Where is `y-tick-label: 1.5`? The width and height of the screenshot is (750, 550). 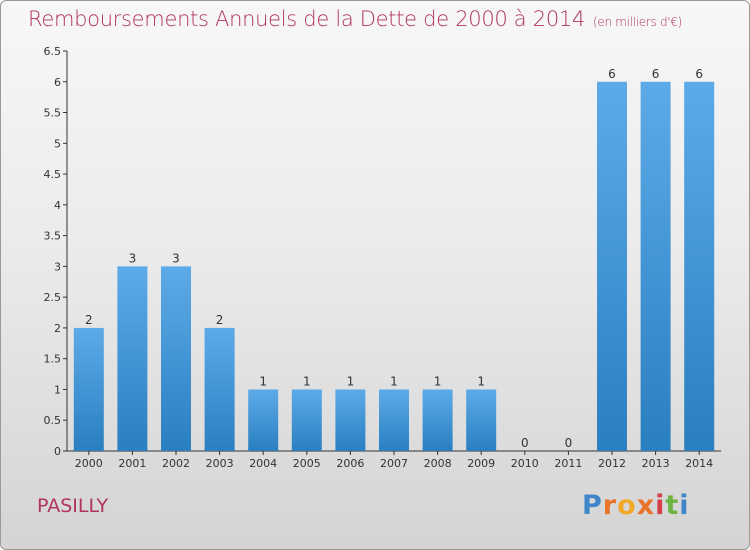 y-tick-label: 1.5 is located at coordinates (53, 359).